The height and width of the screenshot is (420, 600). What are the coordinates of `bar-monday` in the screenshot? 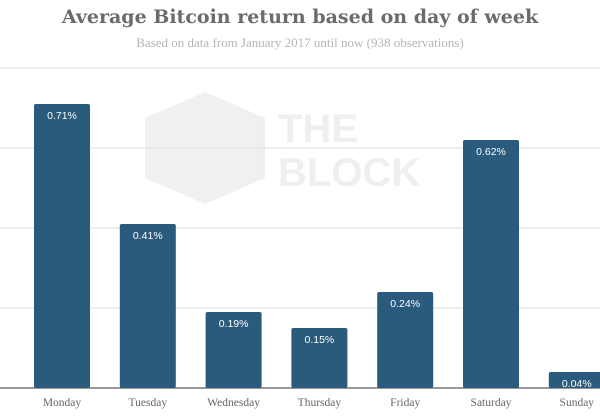 It's located at (62, 246).